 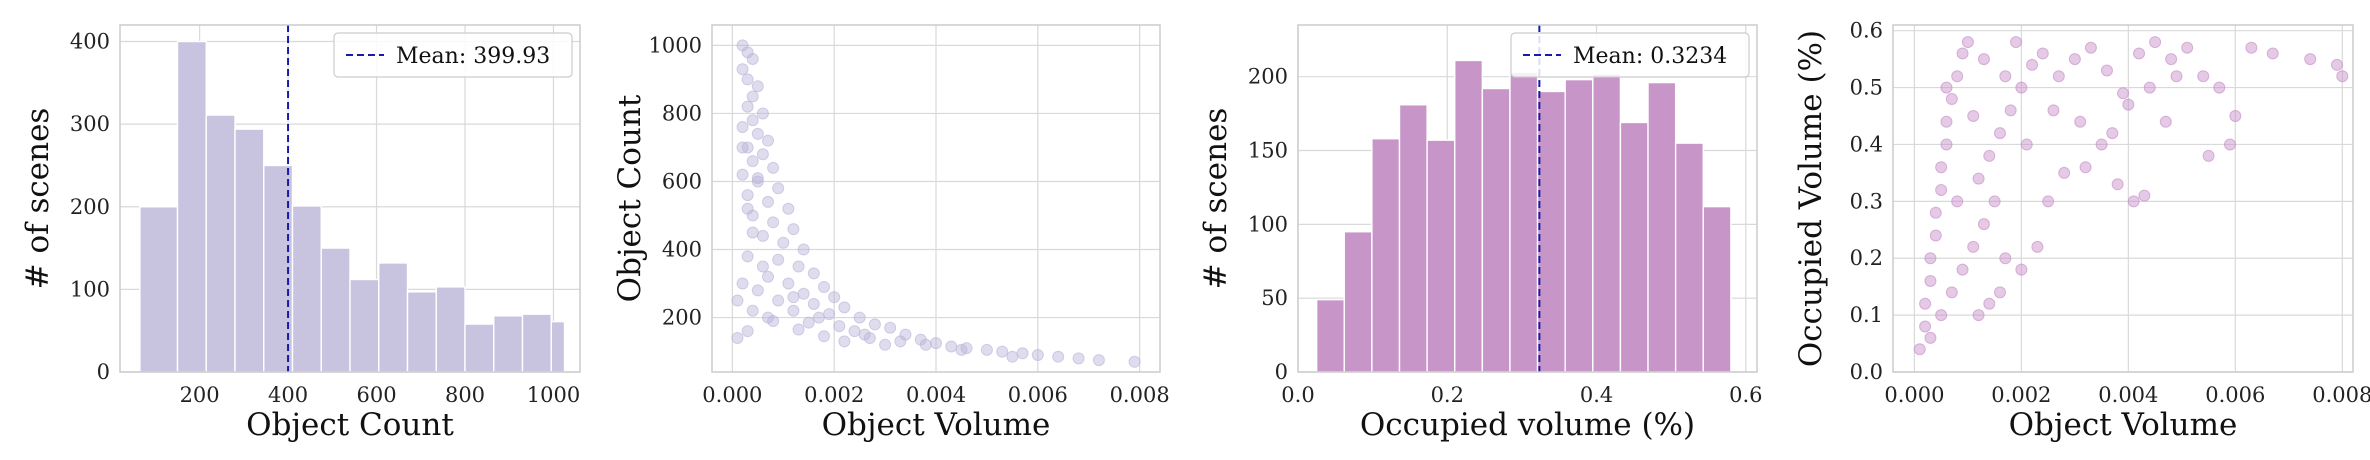 What do you see at coordinates (1866, 144) in the screenshot?
I see `y-tick-label: 0.4` at bounding box center [1866, 144].